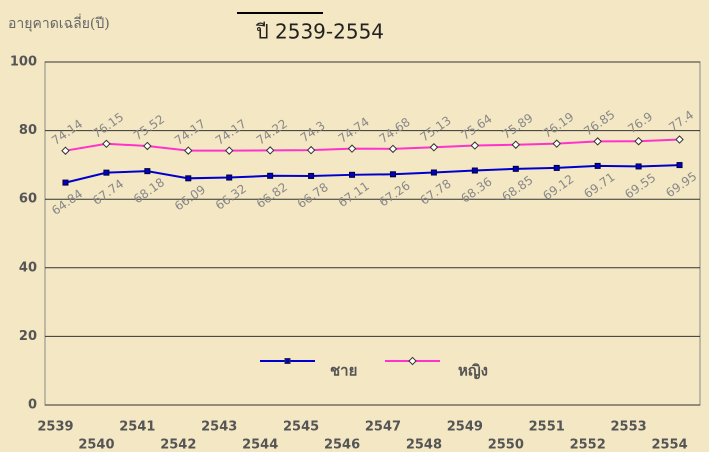 The height and width of the screenshot is (452, 709). Describe the element at coordinates (599, 122) in the screenshot. I see `data-label: 76.85` at that location.